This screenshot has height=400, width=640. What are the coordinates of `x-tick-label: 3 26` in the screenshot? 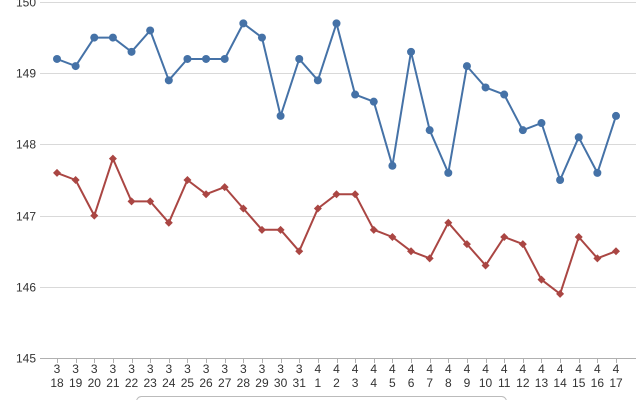 It's located at (206, 376).